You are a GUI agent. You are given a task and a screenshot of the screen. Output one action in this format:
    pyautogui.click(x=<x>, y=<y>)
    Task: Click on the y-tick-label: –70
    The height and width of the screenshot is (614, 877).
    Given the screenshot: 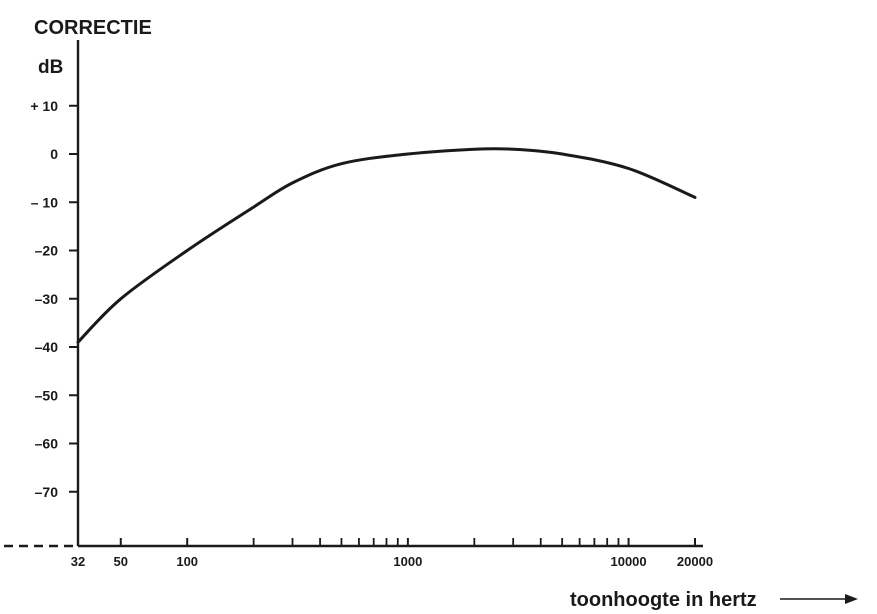 What is the action you would take?
    pyautogui.click(x=47, y=492)
    